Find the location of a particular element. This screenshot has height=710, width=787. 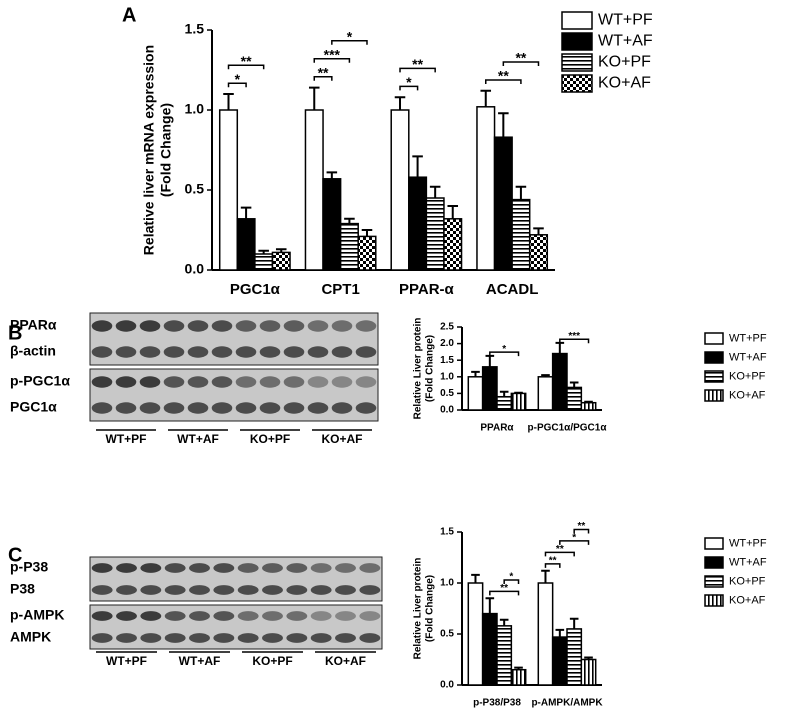

blot-group-label: KO+AF is located at coordinates (345, 661).